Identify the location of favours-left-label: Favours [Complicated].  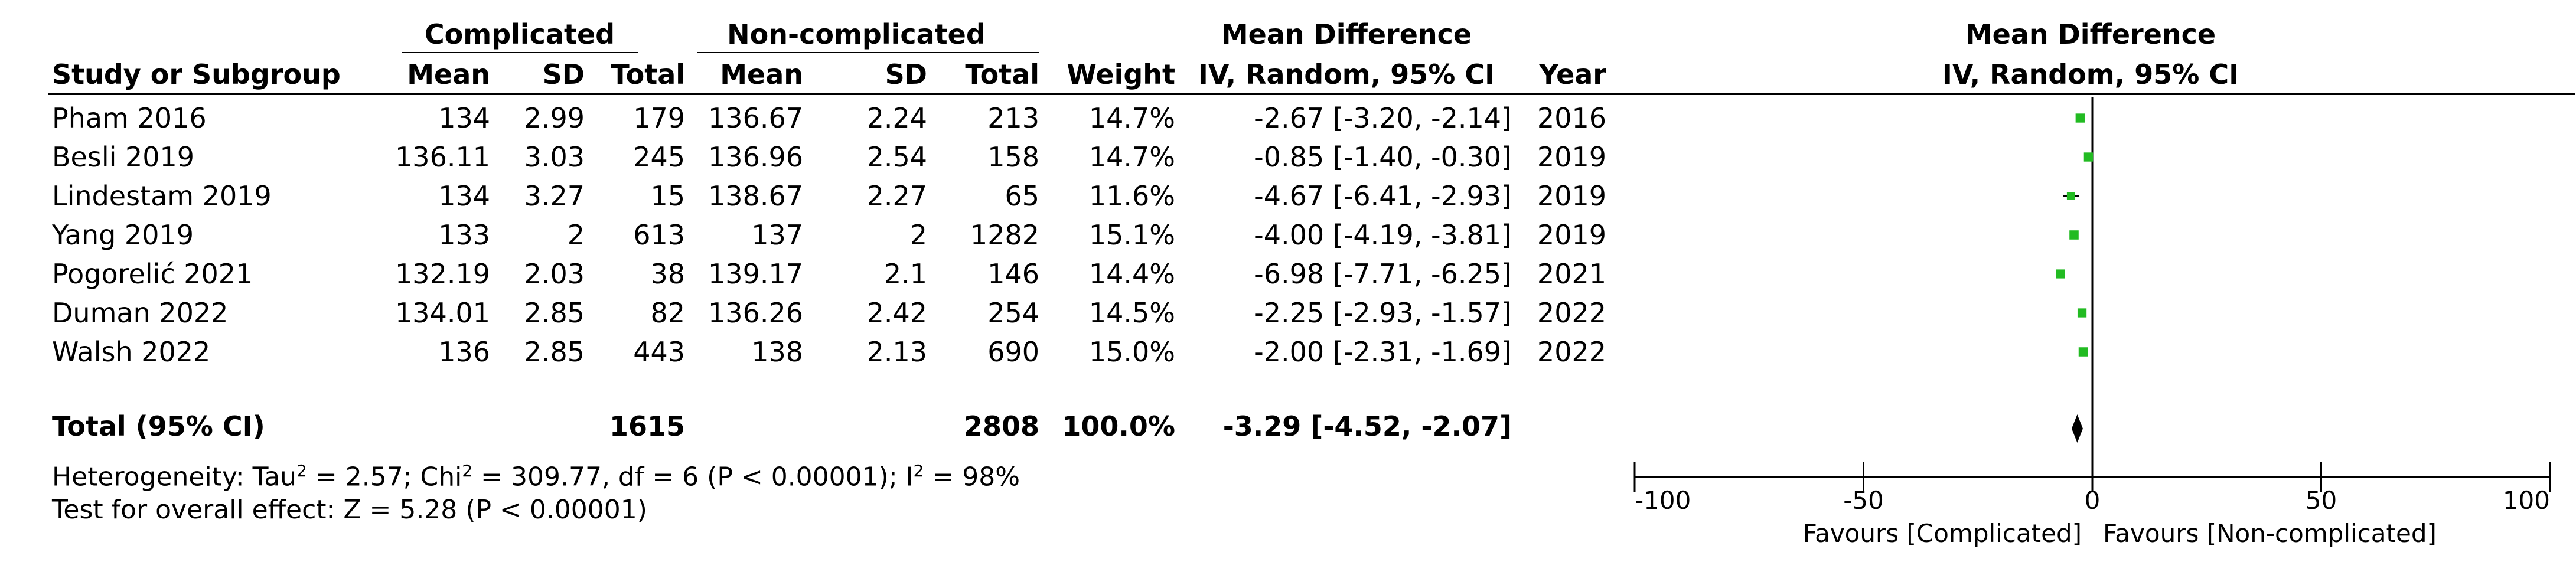
(1943, 534).